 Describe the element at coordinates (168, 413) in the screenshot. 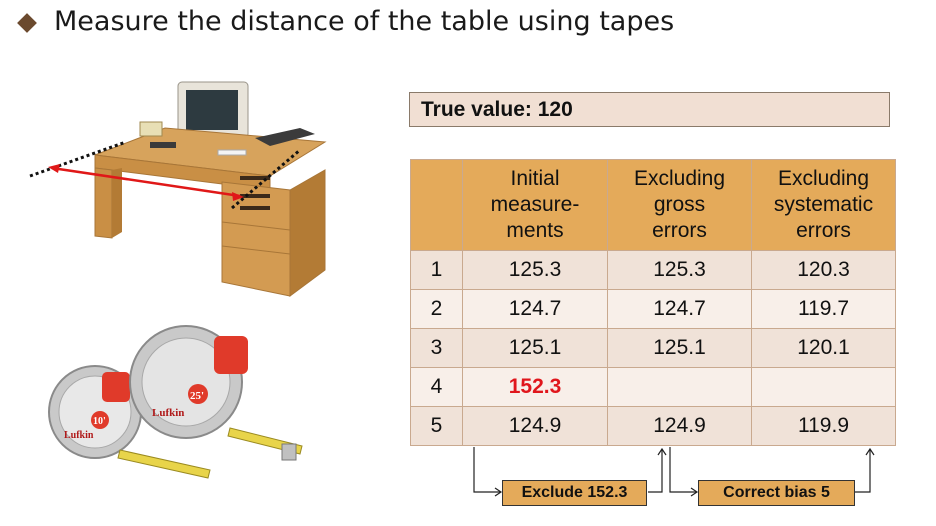

I see `brand-label-large: Lufkin` at that location.